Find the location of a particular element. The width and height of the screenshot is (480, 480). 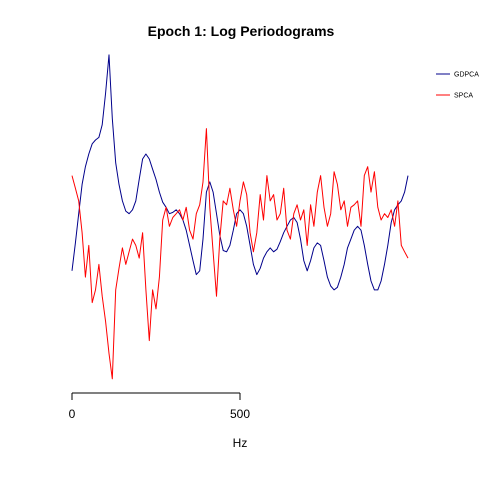

legend: GDPCA SPCA is located at coordinates (457, 86).